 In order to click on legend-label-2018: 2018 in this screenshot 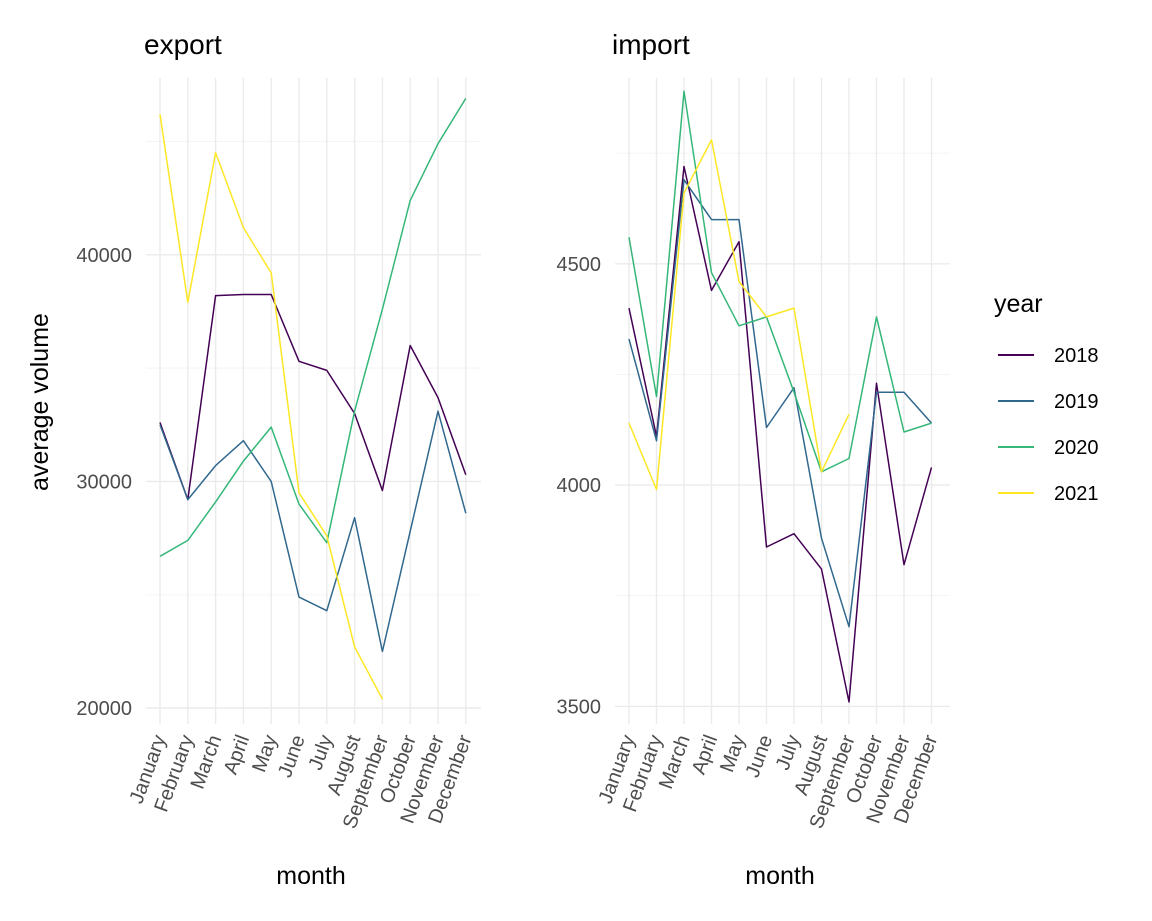, I will do `click(1076, 356)`.